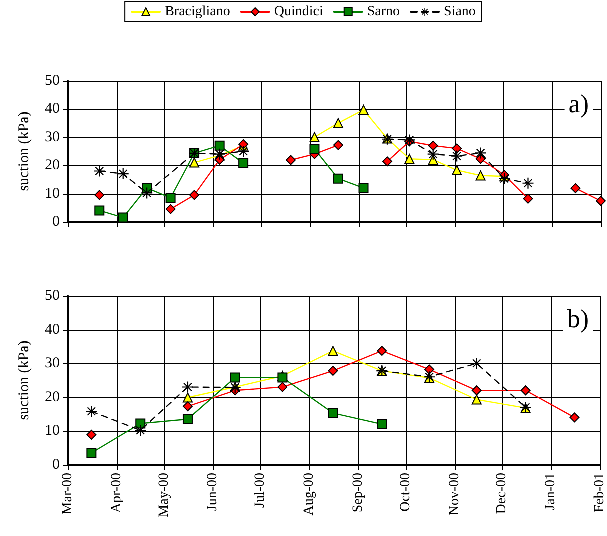 The image size is (607, 536). Describe the element at coordinates (310, 494) in the screenshot. I see `x-tick-label: Aug-00` at that location.